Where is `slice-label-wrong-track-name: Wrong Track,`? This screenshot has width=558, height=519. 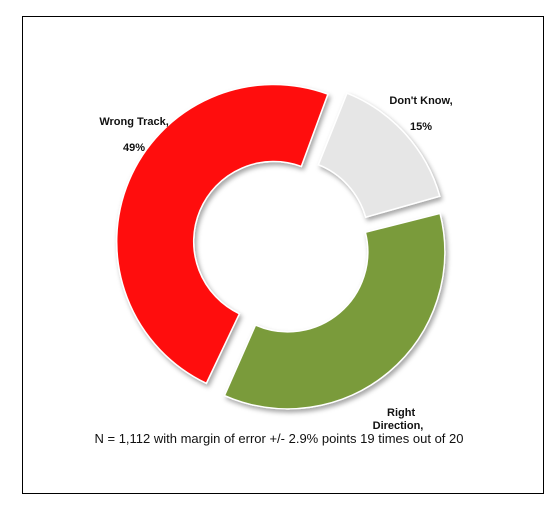 slice-label-wrong-track-name: Wrong Track, is located at coordinates (134, 122).